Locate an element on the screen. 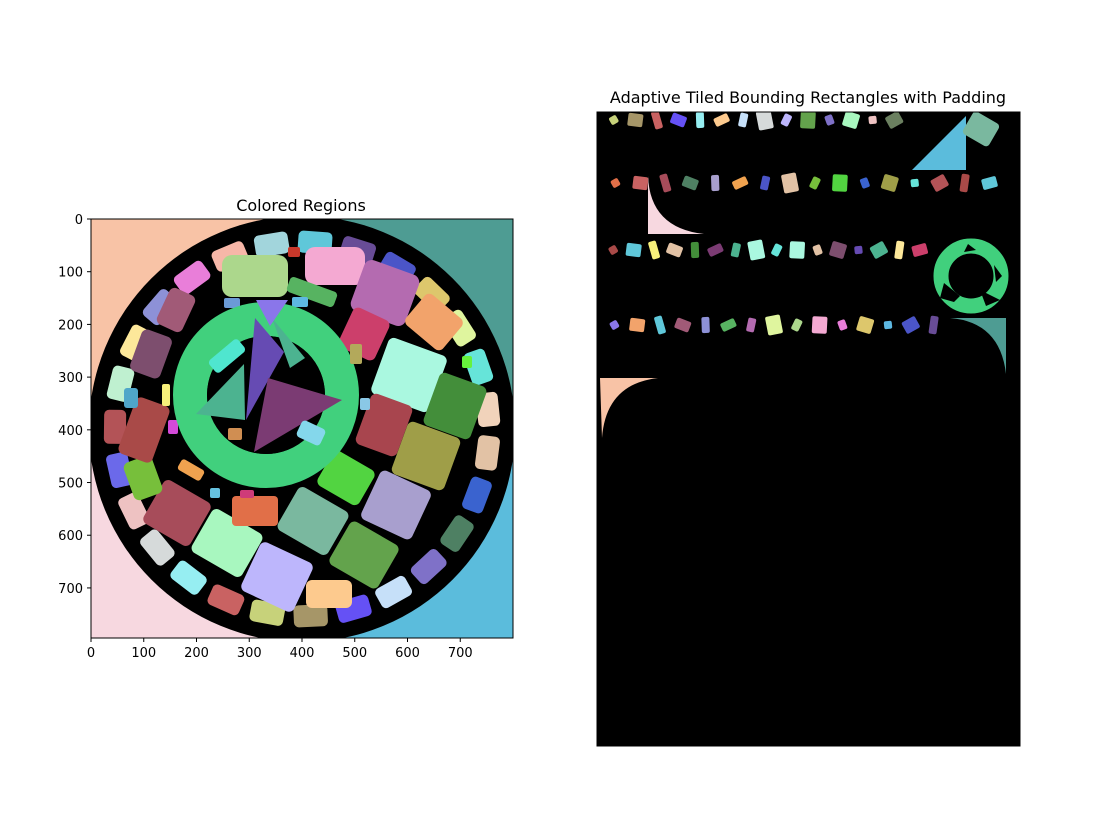 Image resolution: width=1097 pixels, height=824 pixels. quarter-piece-blue-fill is located at coordinates (939, 143).